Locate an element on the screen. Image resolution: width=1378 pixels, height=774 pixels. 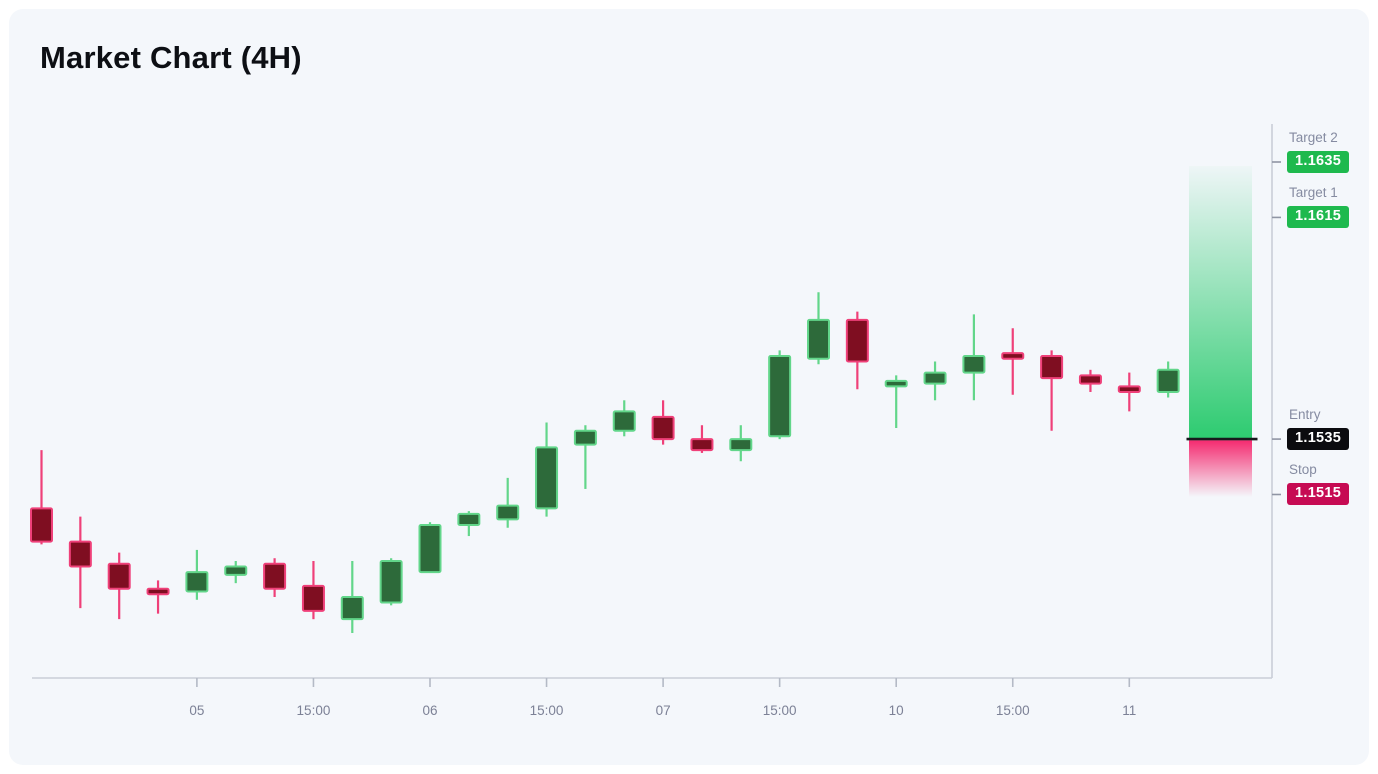
level-target-1-price-badge: 1.1615 is located at coordinates (1318, 217).